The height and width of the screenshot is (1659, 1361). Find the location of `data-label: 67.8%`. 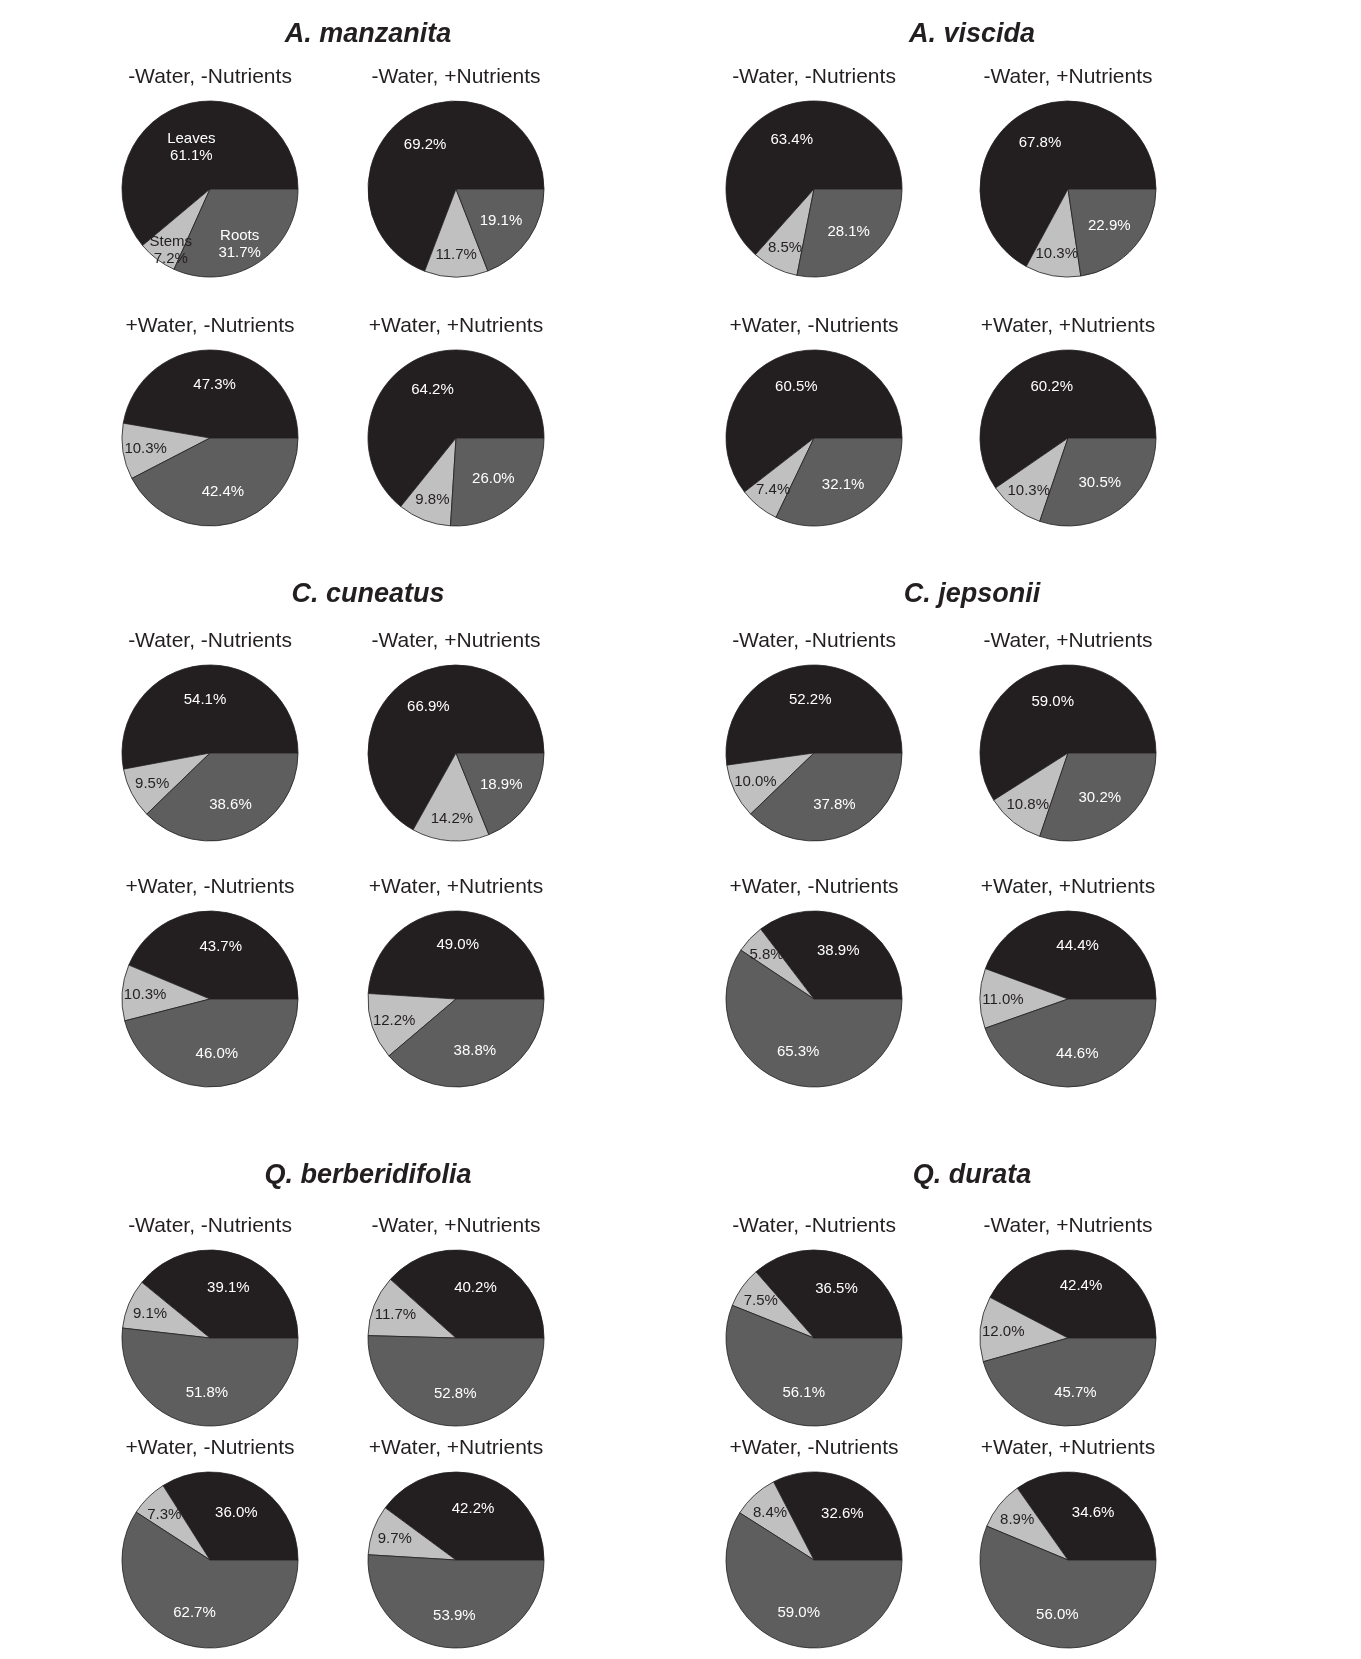

data-label: 67.8% is located at coordinates (1040, 142).